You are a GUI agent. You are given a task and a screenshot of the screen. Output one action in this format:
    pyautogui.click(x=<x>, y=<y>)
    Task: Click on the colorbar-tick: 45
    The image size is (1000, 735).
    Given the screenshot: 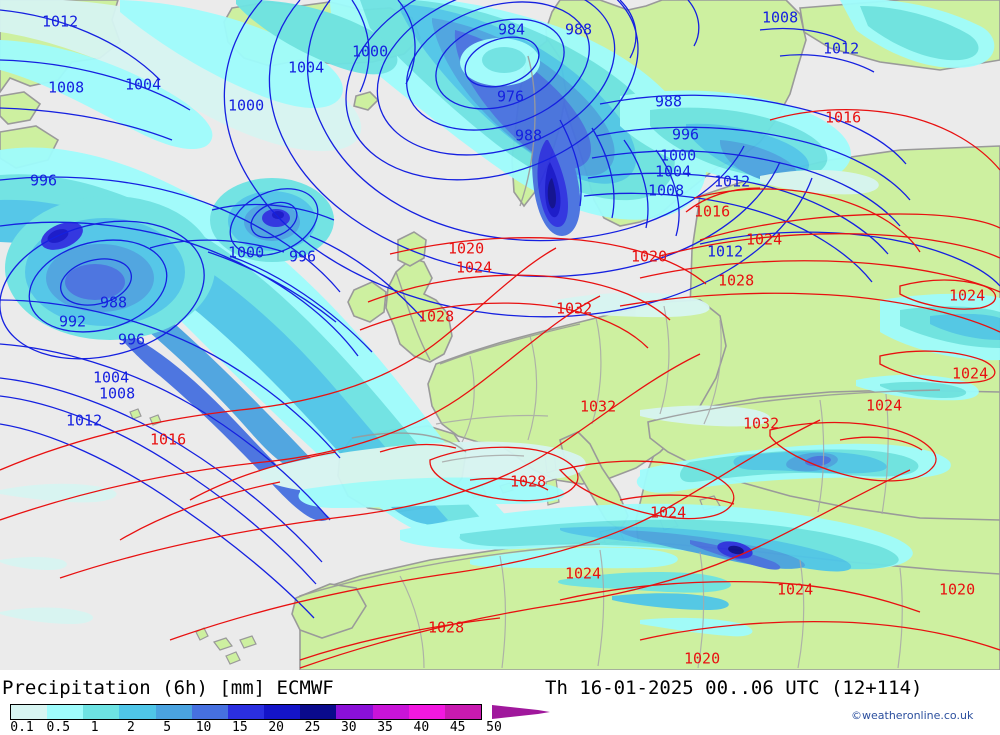 What is the action you would take?
    pyautogui.click(x=457, y=727)
    